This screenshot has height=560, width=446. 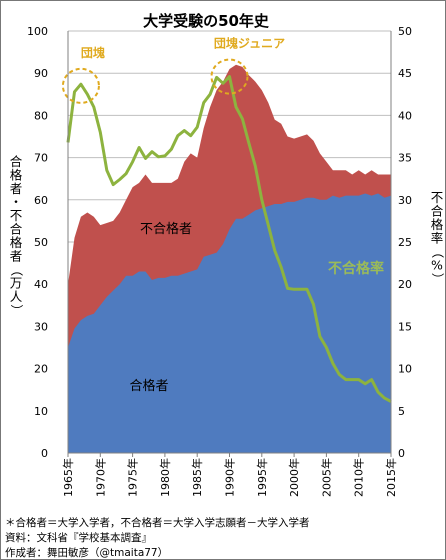 I want to click on left-tick-label-100: 100, so click(x=37, y=31).